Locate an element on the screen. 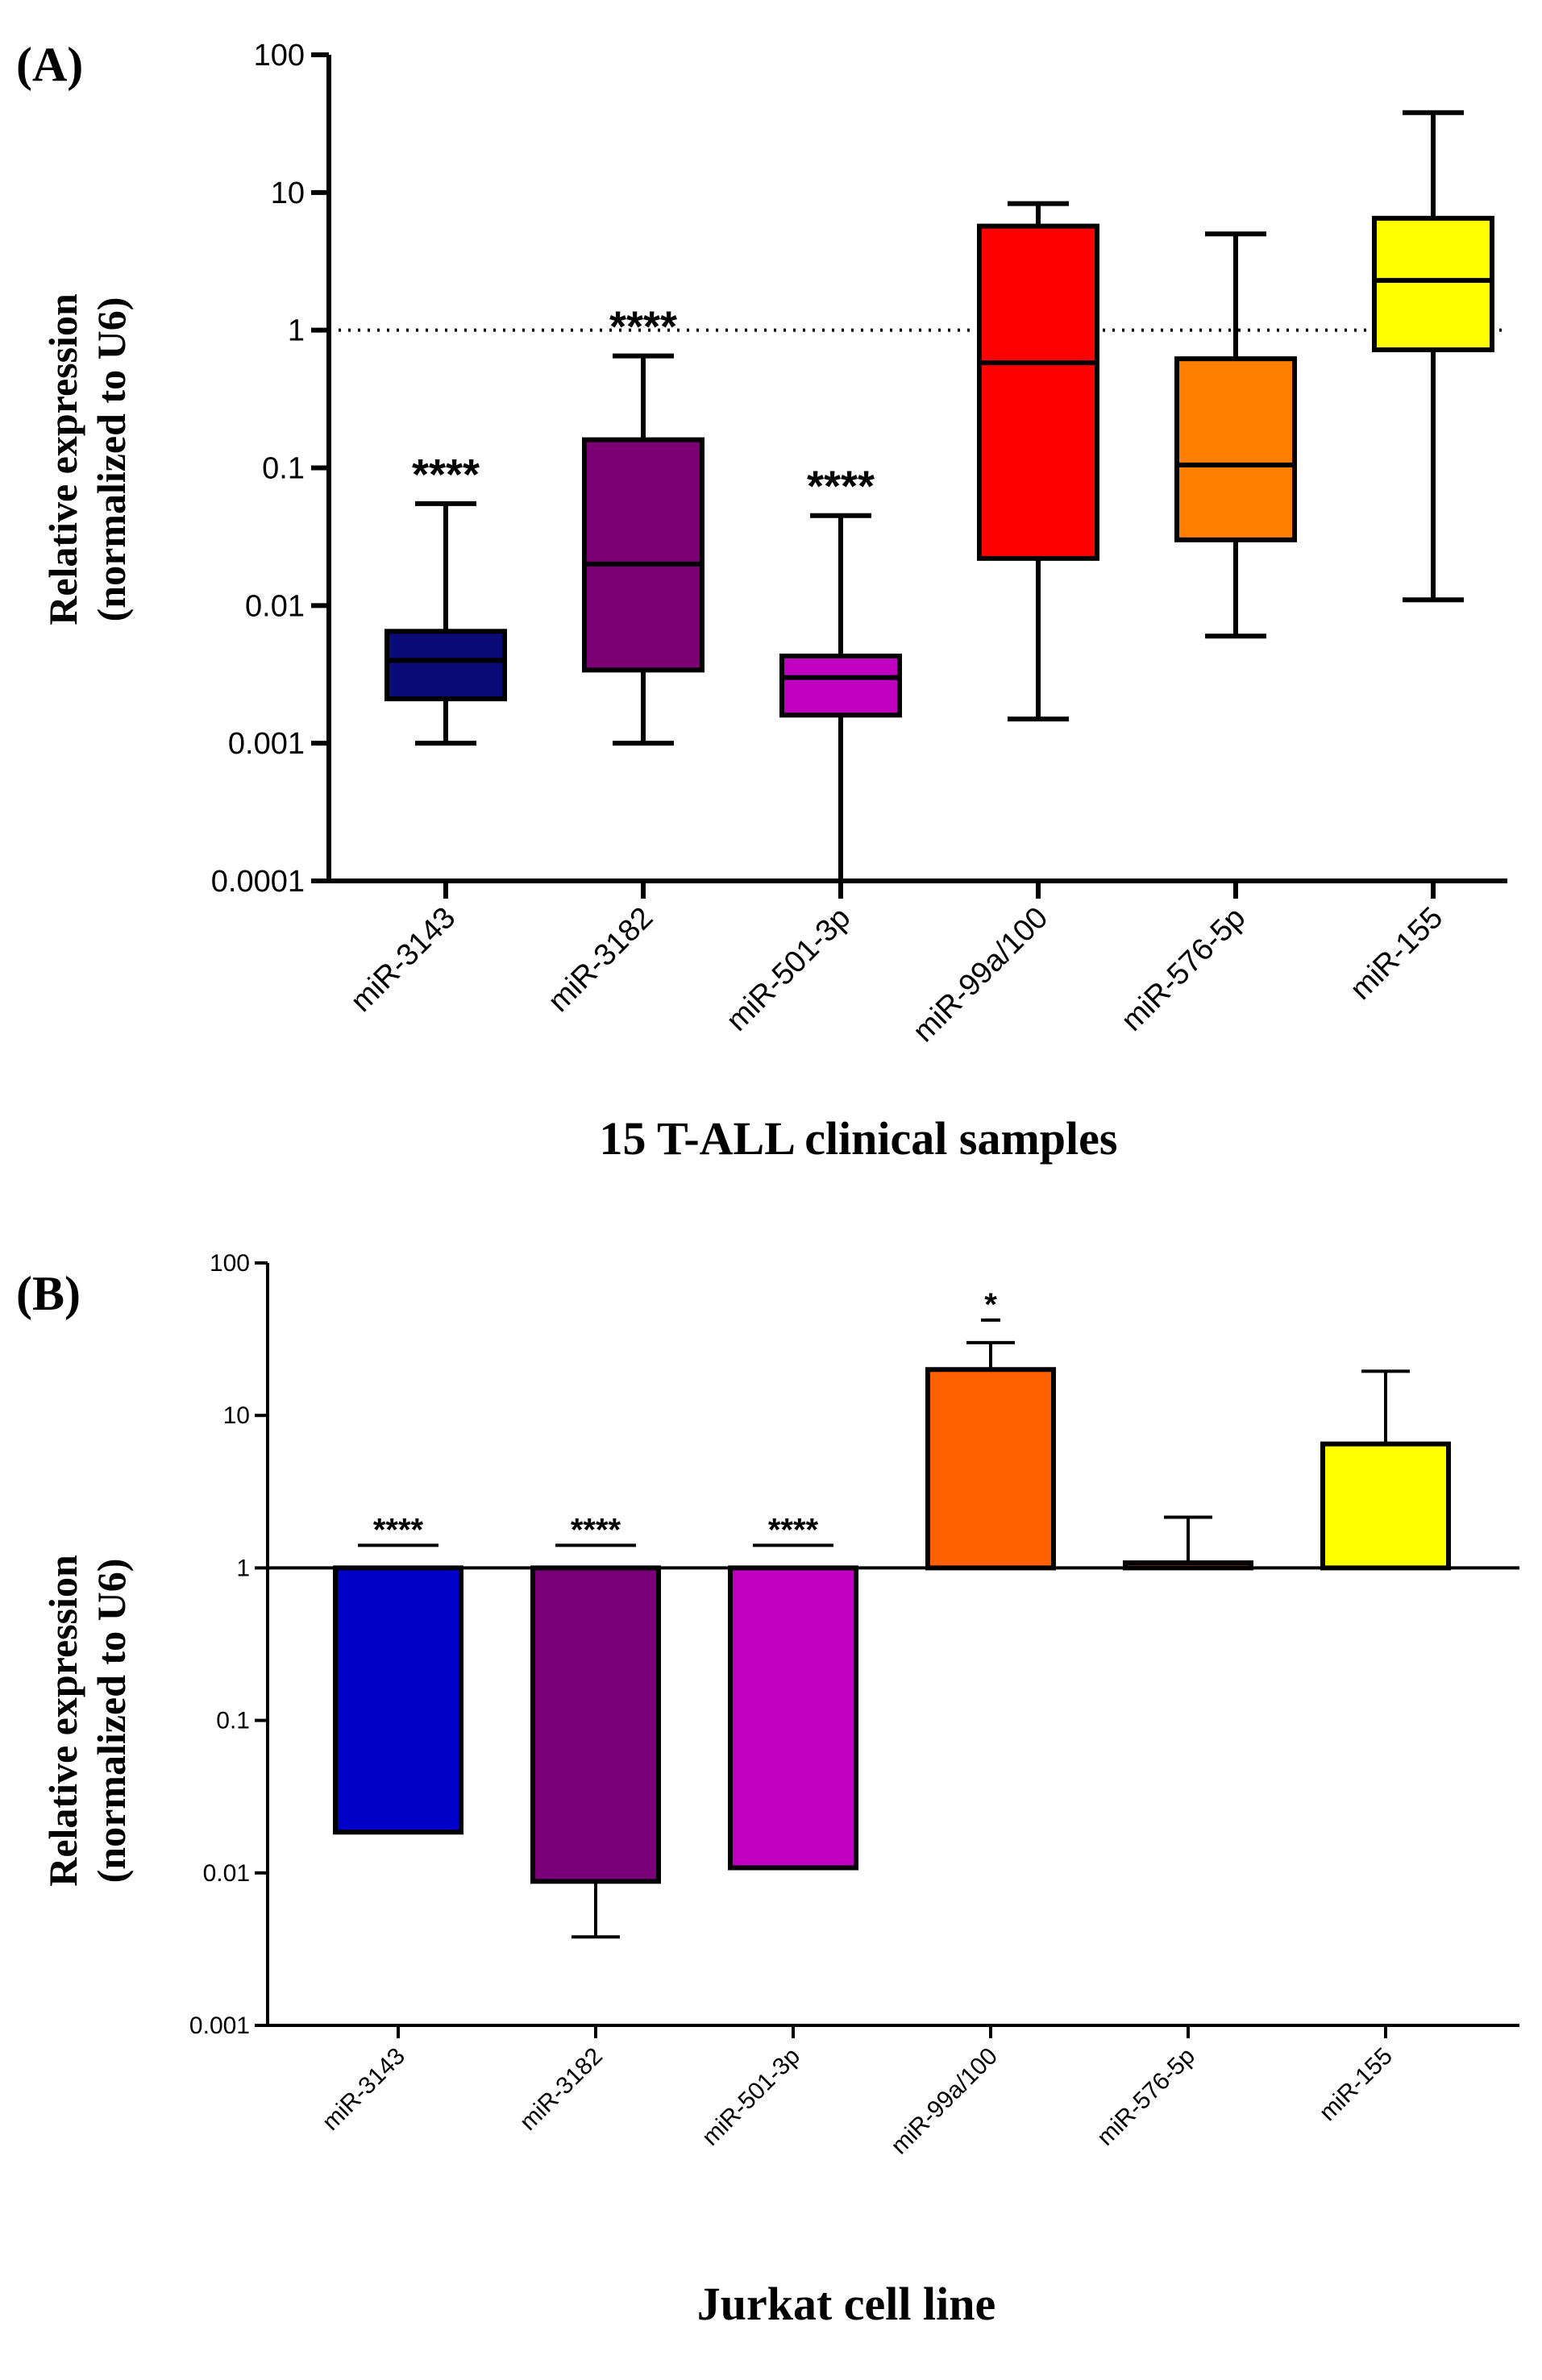  significance-label: * is located at coordinates (991, 1305).